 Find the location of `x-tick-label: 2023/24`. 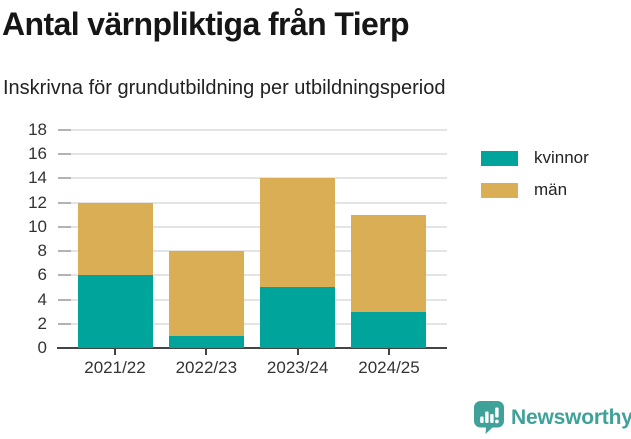

x-tick-label: 2023/24 is located at coordinates (297, 367).